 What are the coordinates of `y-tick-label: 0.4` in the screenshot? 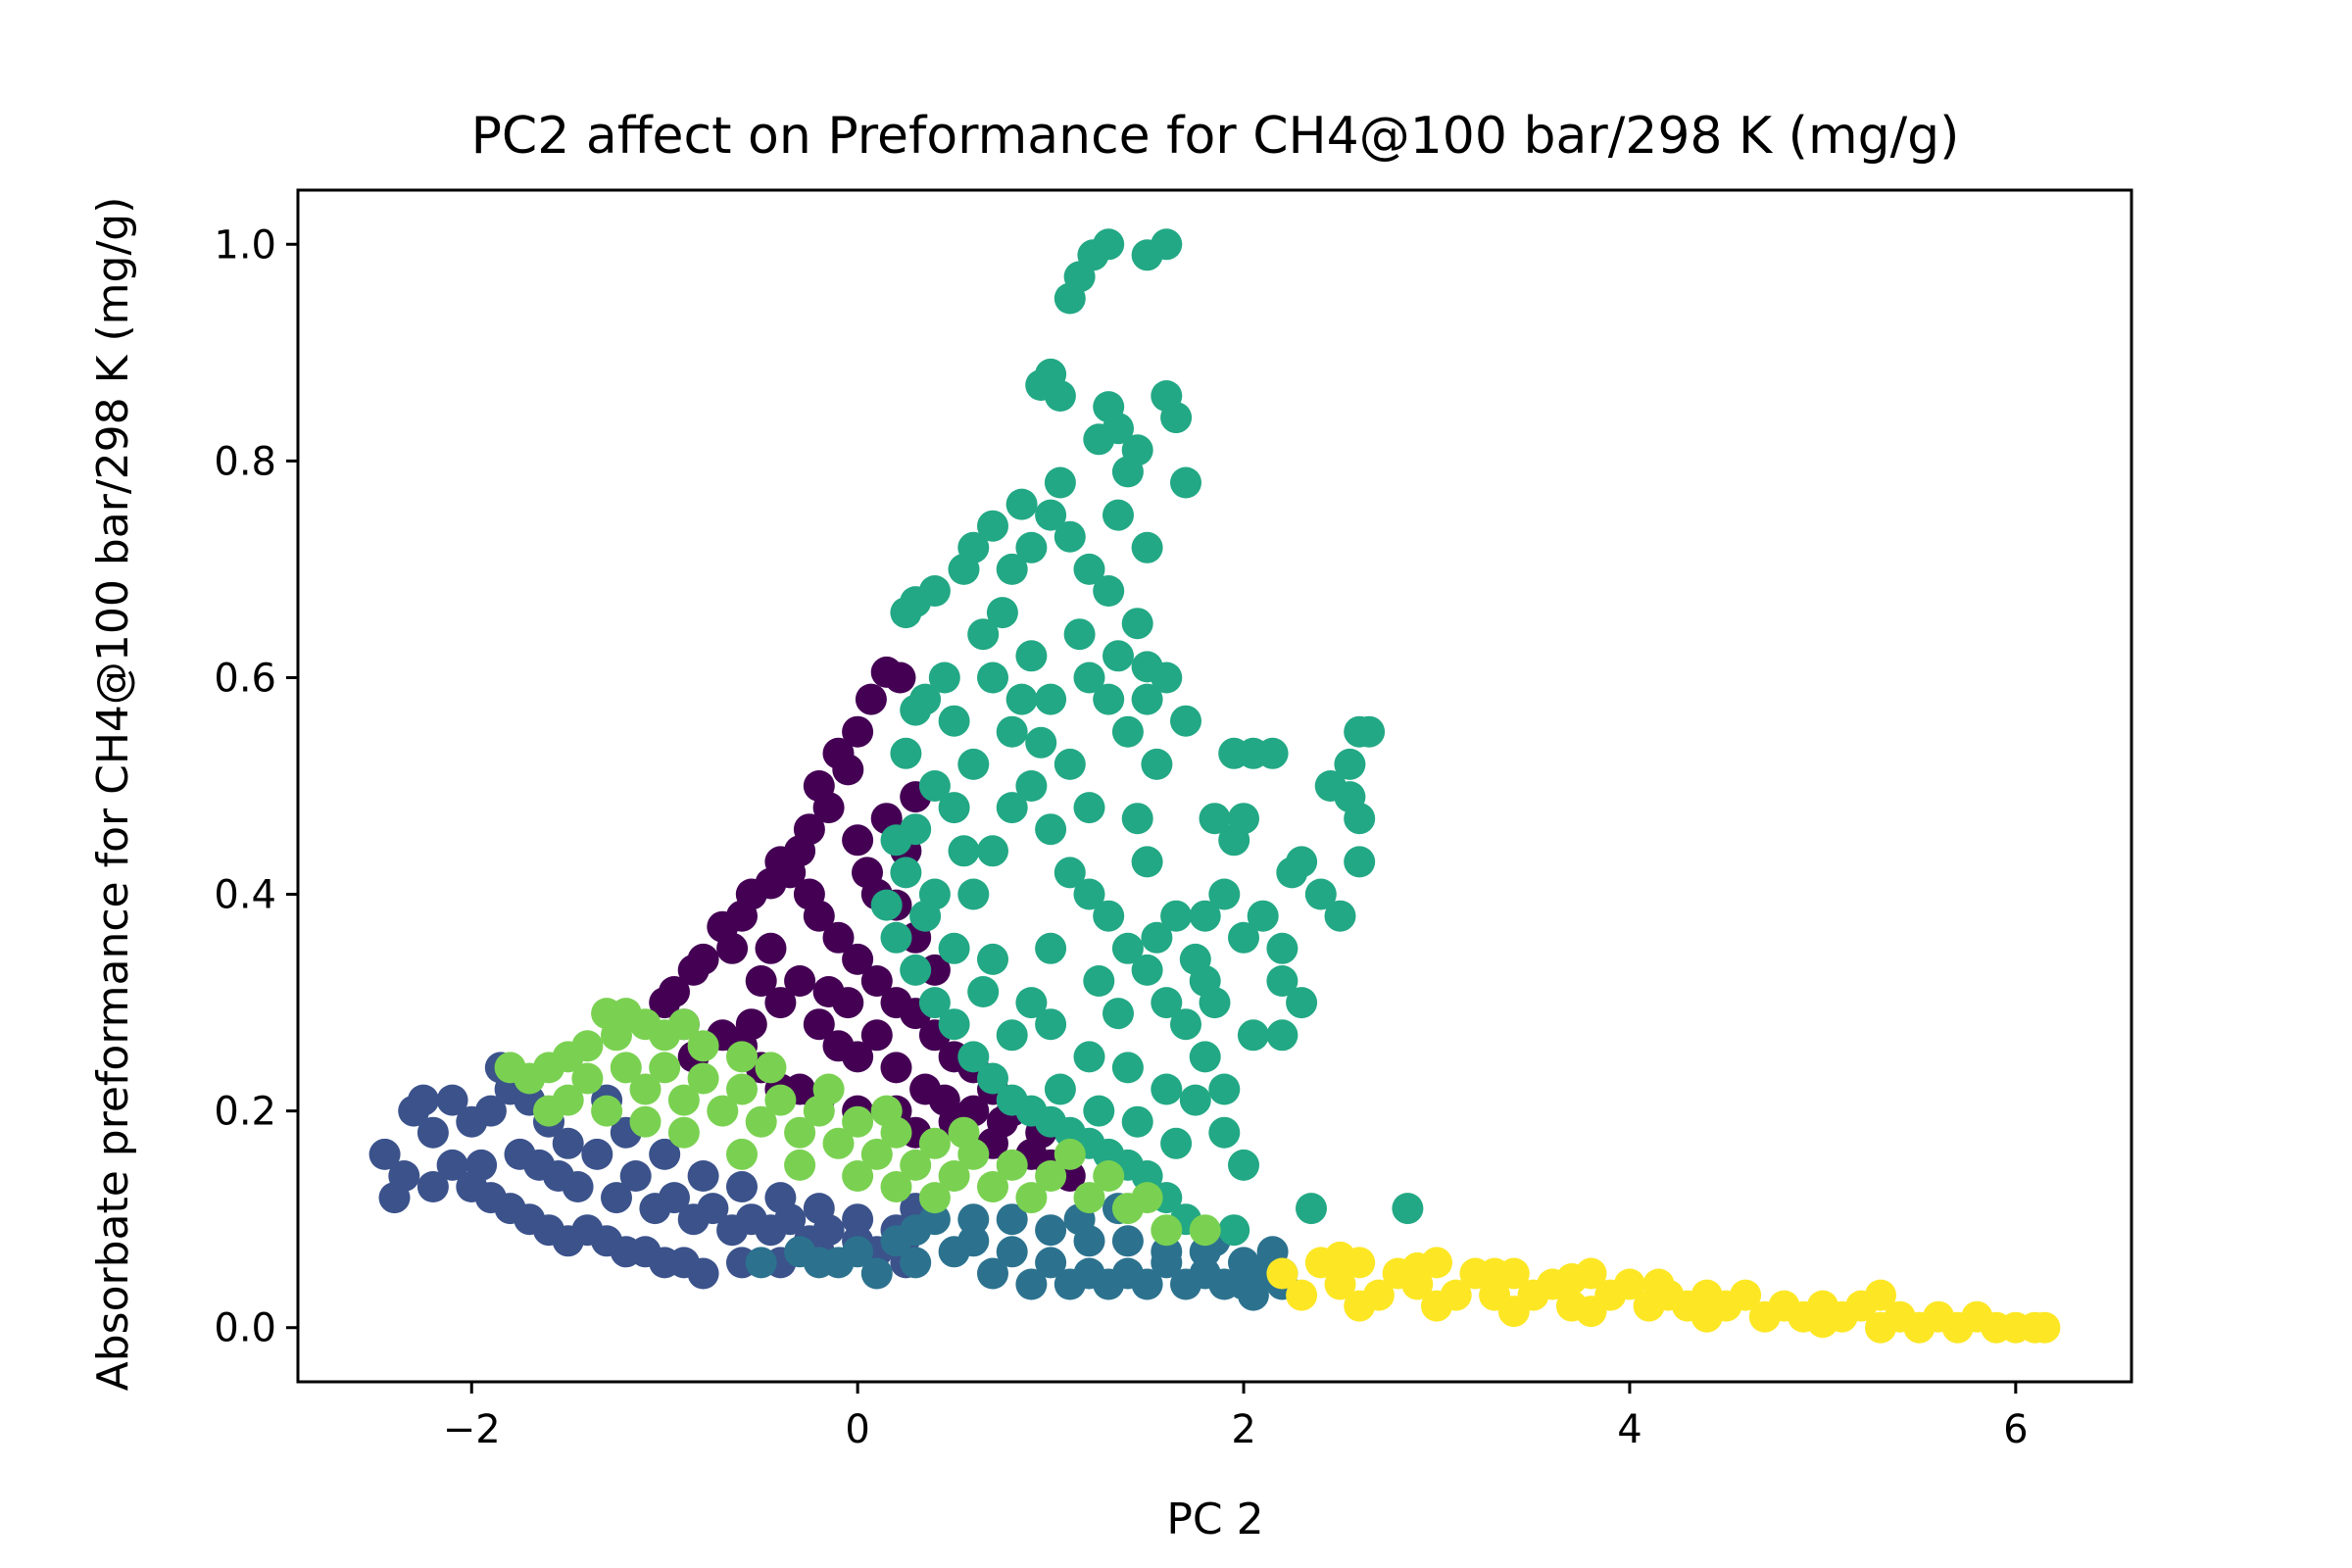 It's located at (245, 895).